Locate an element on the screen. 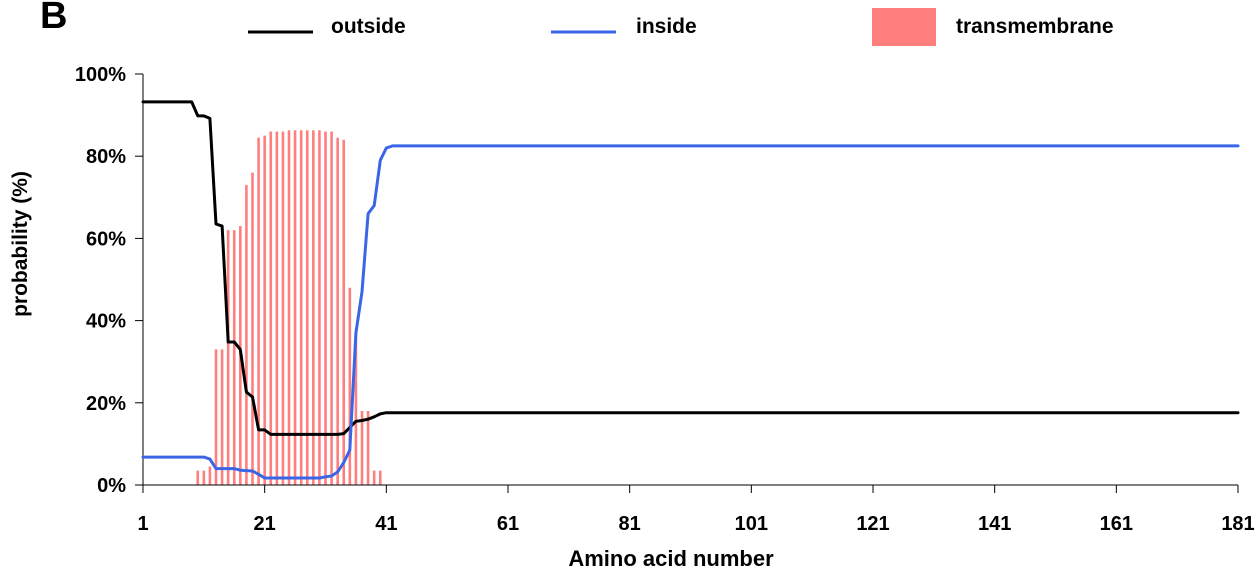 The height and width of the screenshot is (578, 1259). y-tick-label: 80% is located at coordinates (106, 157).